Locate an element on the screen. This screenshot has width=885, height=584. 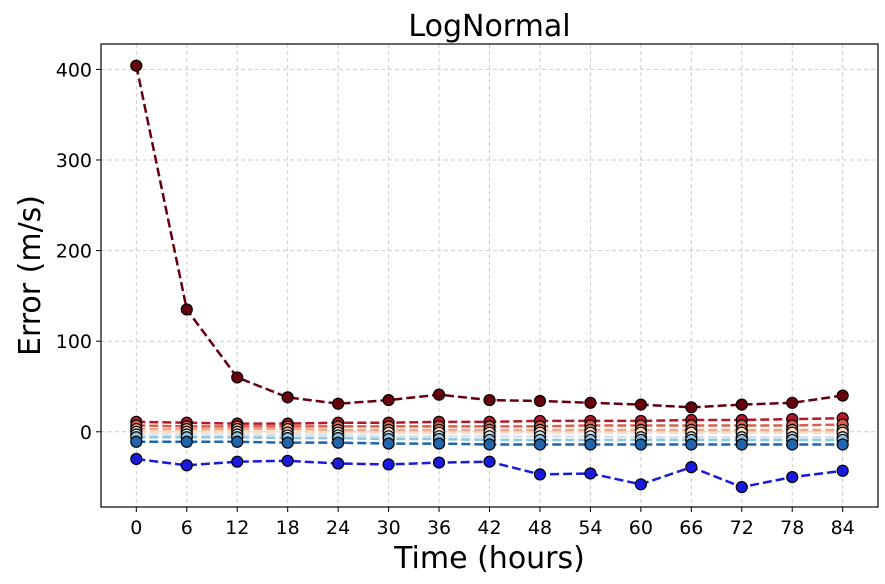
x-tick-label: 0 is located at coordinates (136, 528).